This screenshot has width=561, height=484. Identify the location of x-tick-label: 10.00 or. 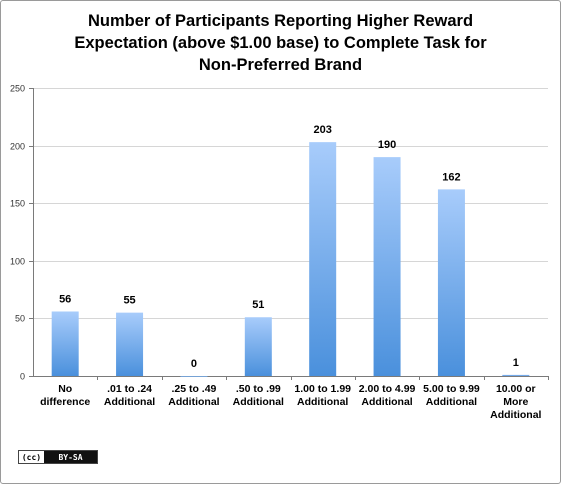
(516, 389).